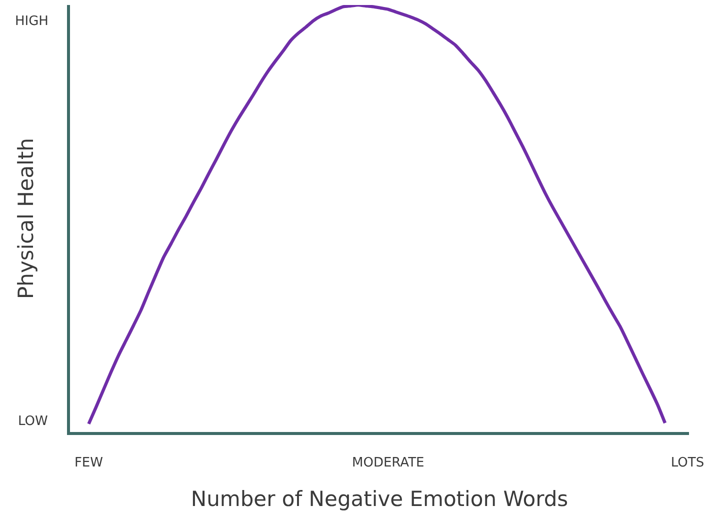  I want to click on y-axis-title: Physical Health, so click(26, 219).